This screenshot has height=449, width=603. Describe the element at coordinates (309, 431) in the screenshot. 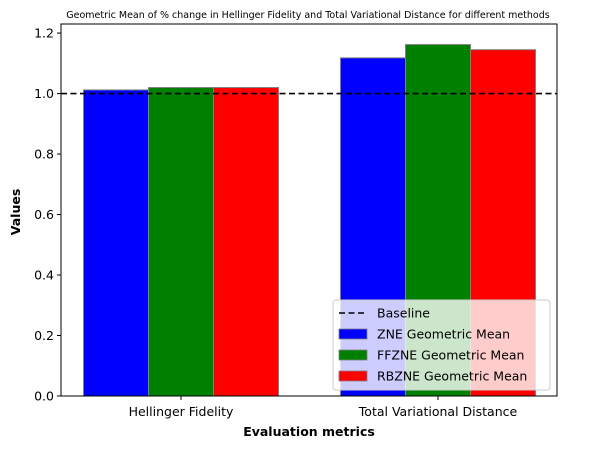

I see `x-axis-label: Evaluation metrics` at that location.